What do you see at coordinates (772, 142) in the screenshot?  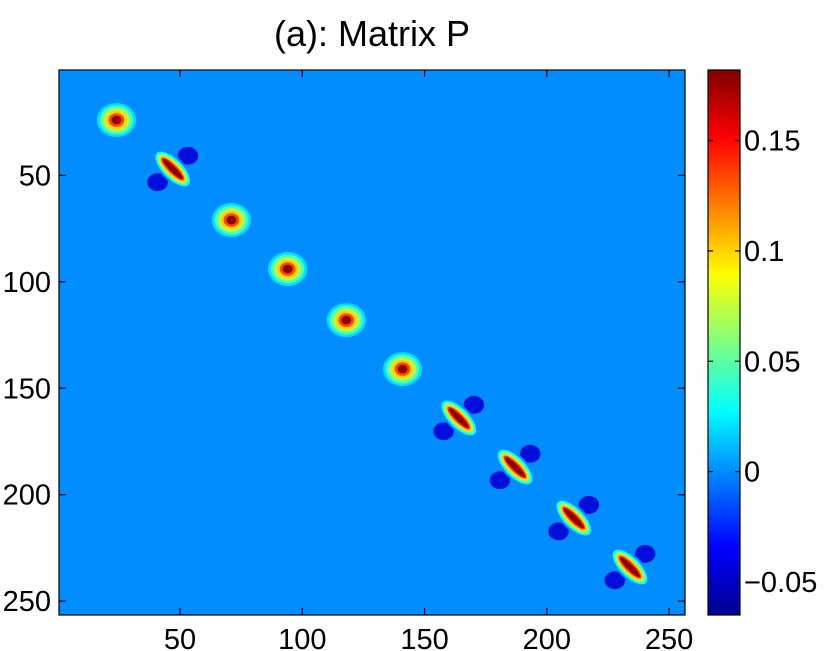 I see `colorbar-tick-label: 0.15` at bounding box center [772, 142].